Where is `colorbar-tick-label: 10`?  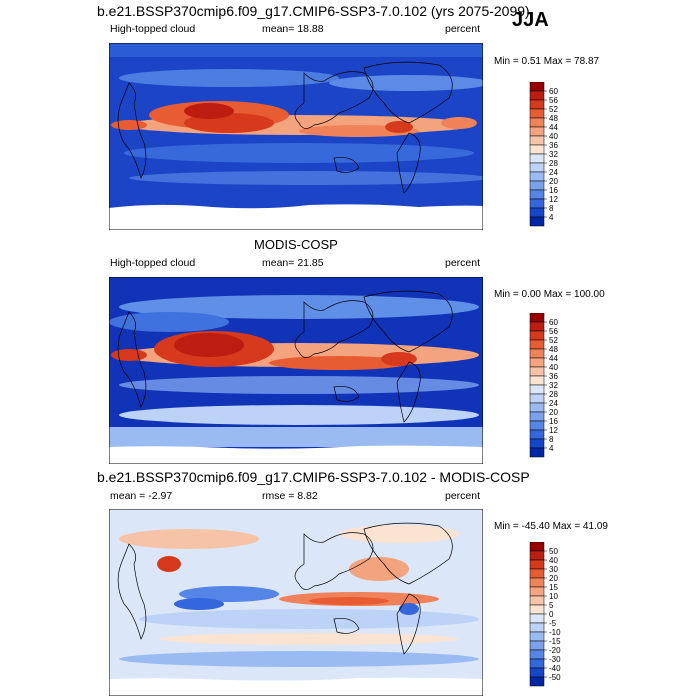 colorbar-tick-label: 10 is located at coordinates (553, 596).